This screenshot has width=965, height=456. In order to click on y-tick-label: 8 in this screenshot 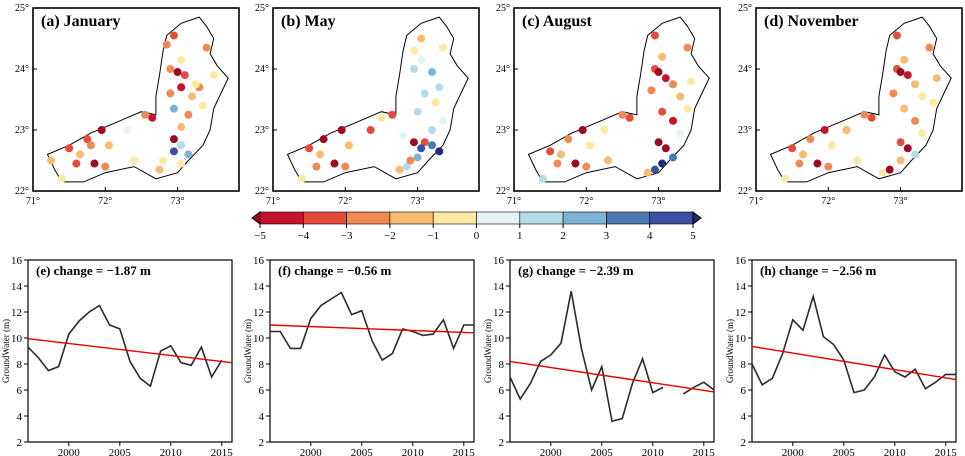, I will do `click(20, 365)`.